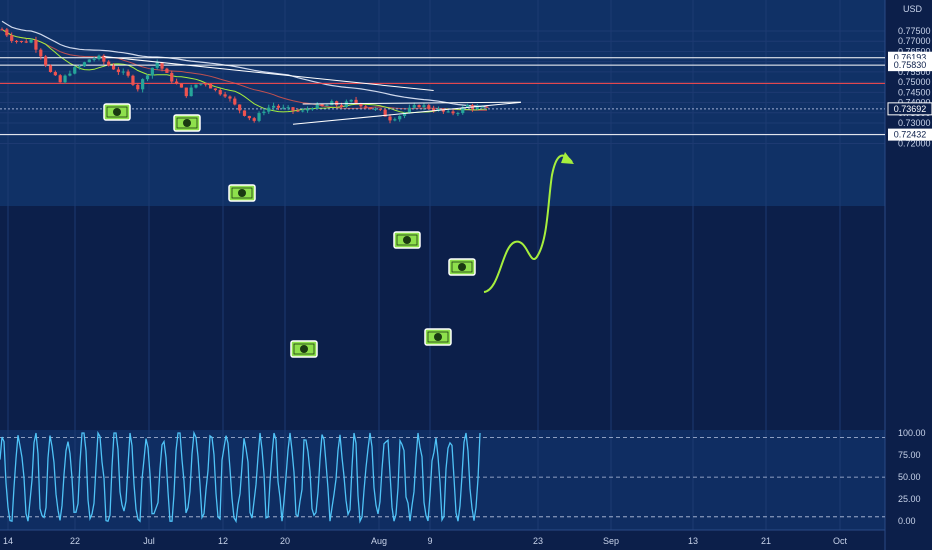 This screenshot has width=932, height=550. Describe the element at coordinates (840, 541) in the screenshot. I see `time-tick-label: Oct` at that location.